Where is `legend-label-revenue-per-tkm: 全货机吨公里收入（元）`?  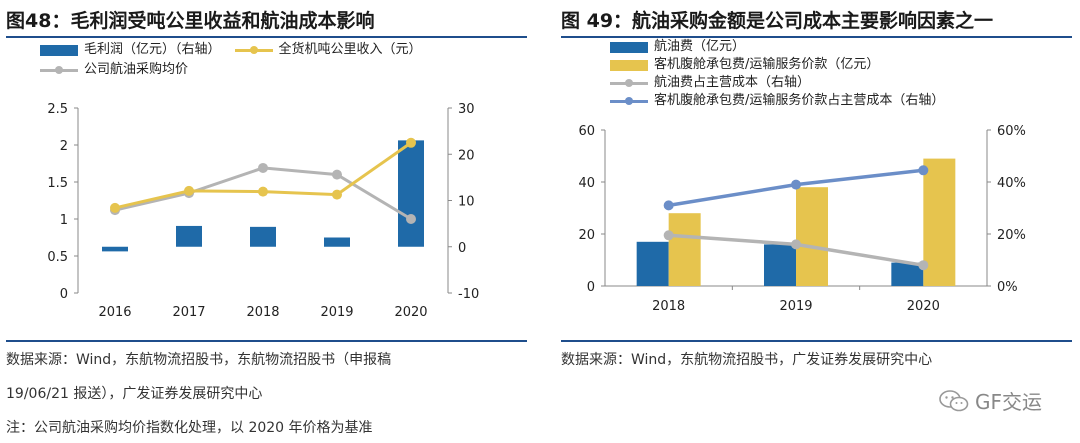 legend-label-revenue-per-tkm: 全货机吨公里收入（元） is located at coordinates (350, 49).